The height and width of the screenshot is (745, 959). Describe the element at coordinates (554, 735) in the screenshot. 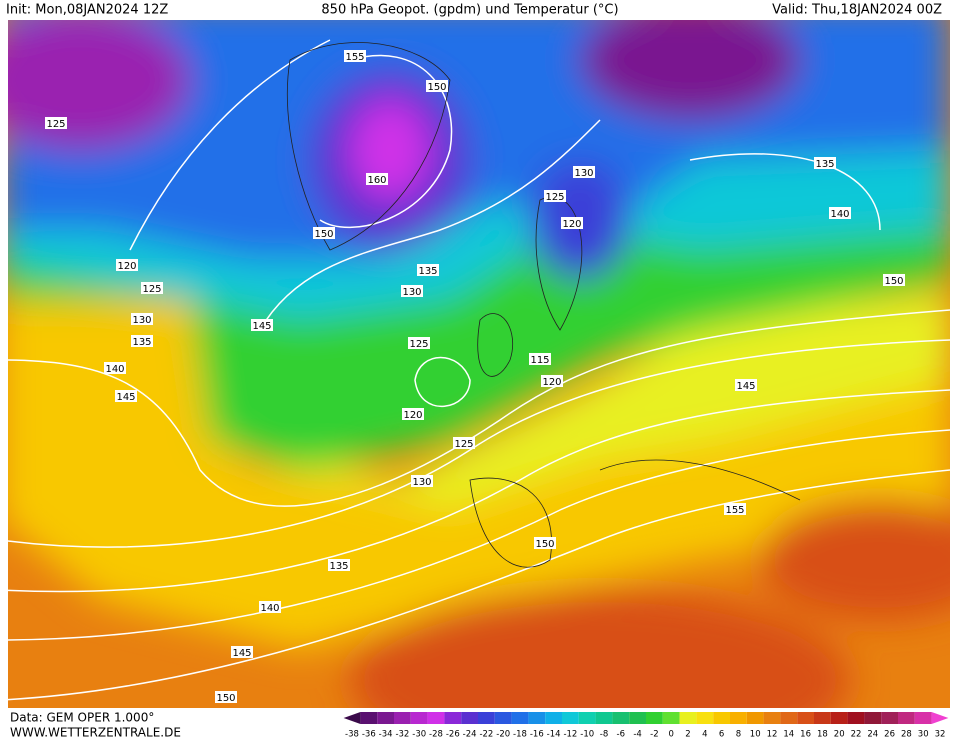

I see `colorbar-label: -14` at that location.